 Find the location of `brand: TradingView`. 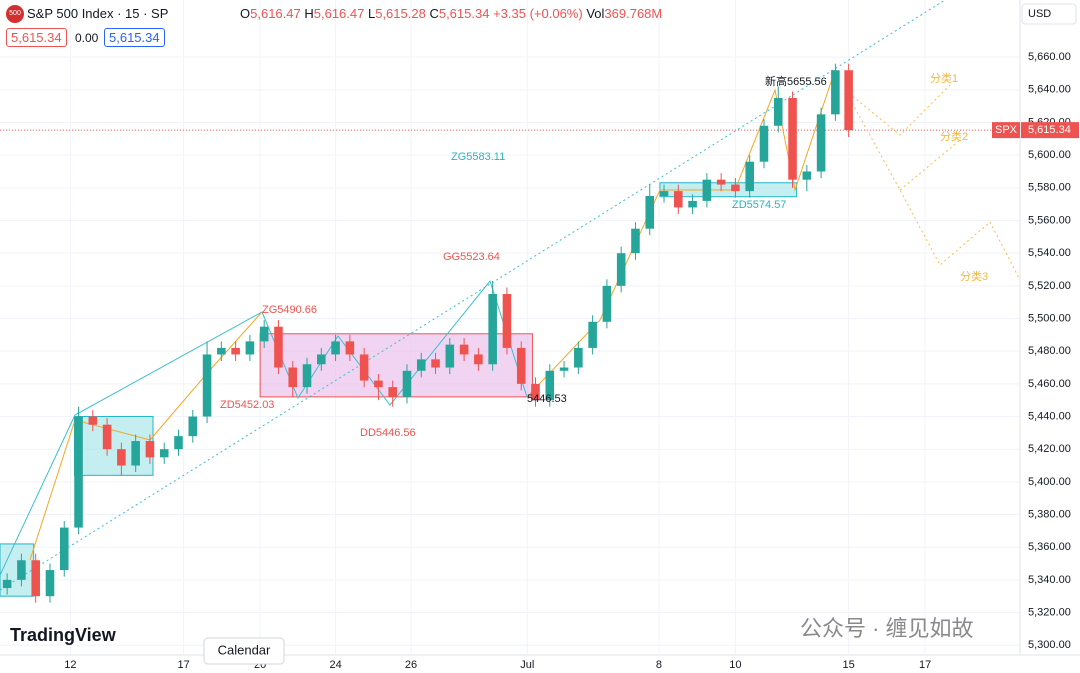

brand: TradingView is located at coordinates (63, 635).